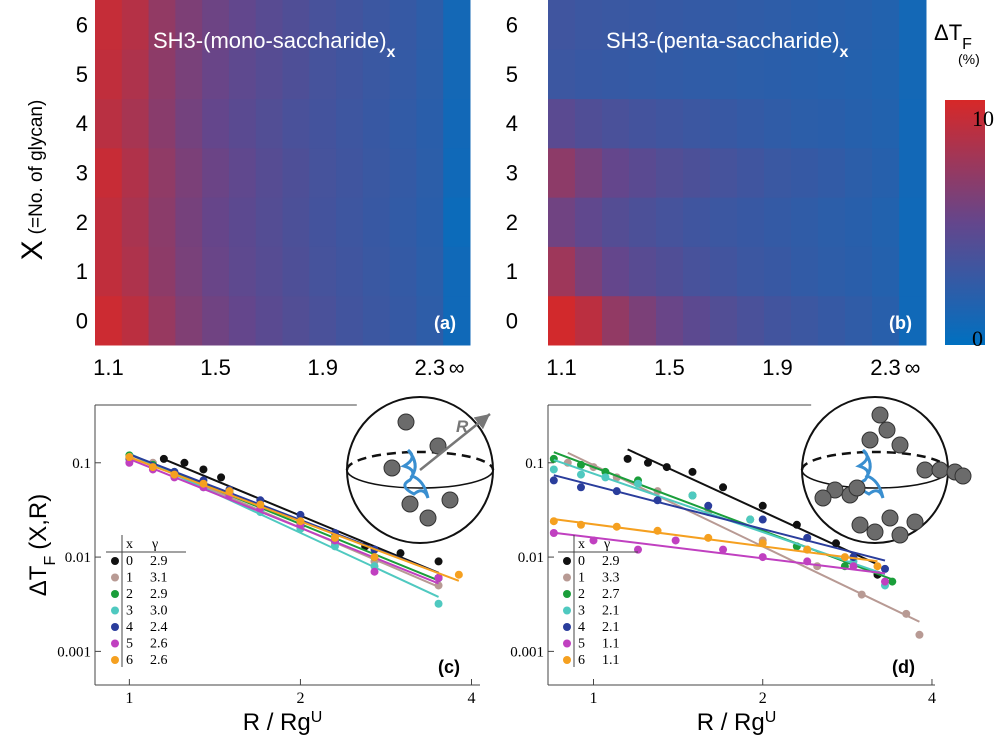 This screenshot has width=1001, height=735. Describe the element at coordinates (512, 74) in the screenshot. I see `y-tick-label: 5` at that location.